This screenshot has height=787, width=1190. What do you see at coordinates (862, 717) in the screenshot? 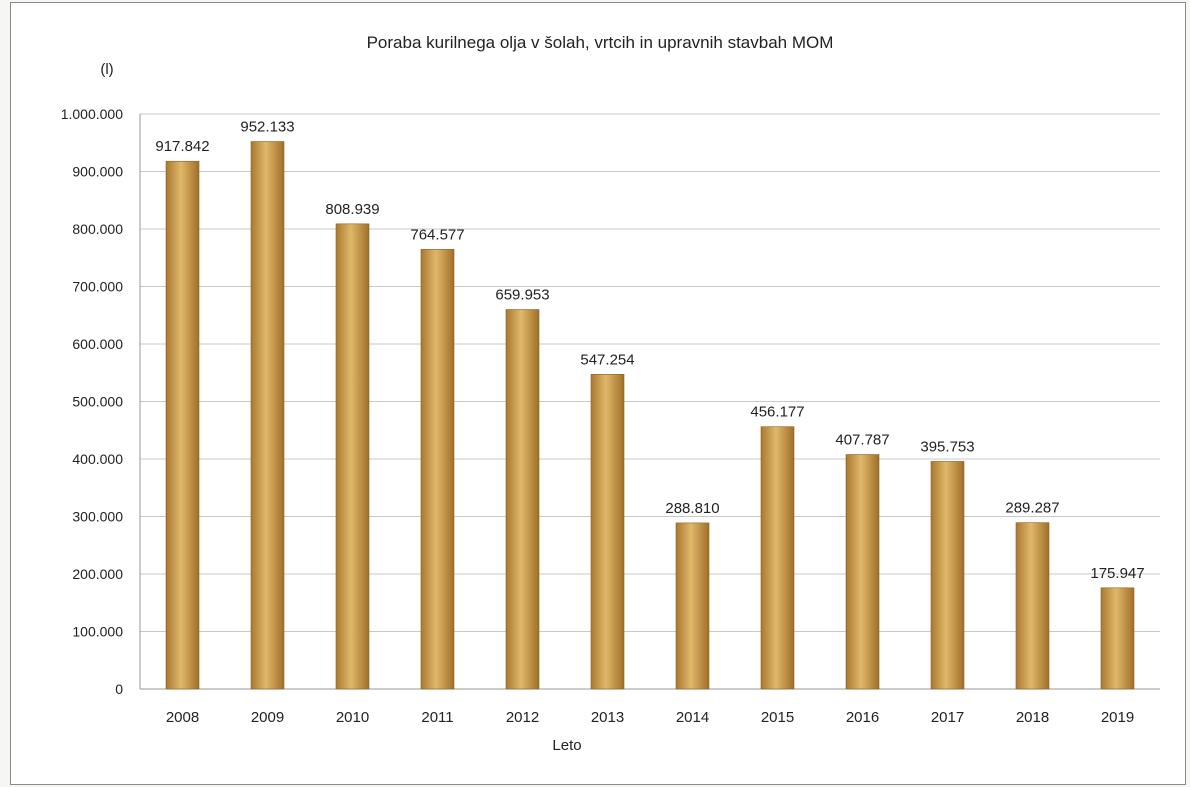
I see `x-tick-label: 2016` at bounding box center [862, 717].